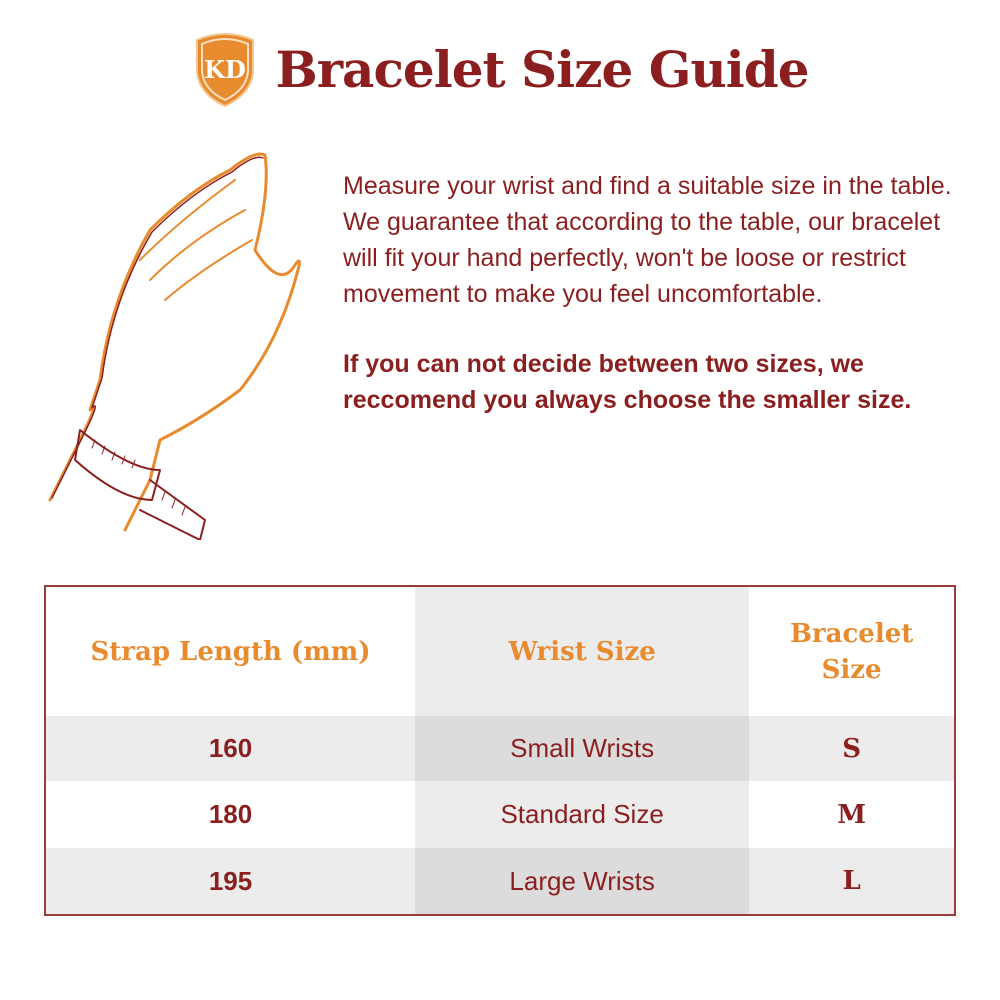 The width and height of the screenshot is (1000, 1000). Describe the element at coordinates (852, 651) in the screenshot. I see `header-bracelet-size: Bracelet Size` at that location.